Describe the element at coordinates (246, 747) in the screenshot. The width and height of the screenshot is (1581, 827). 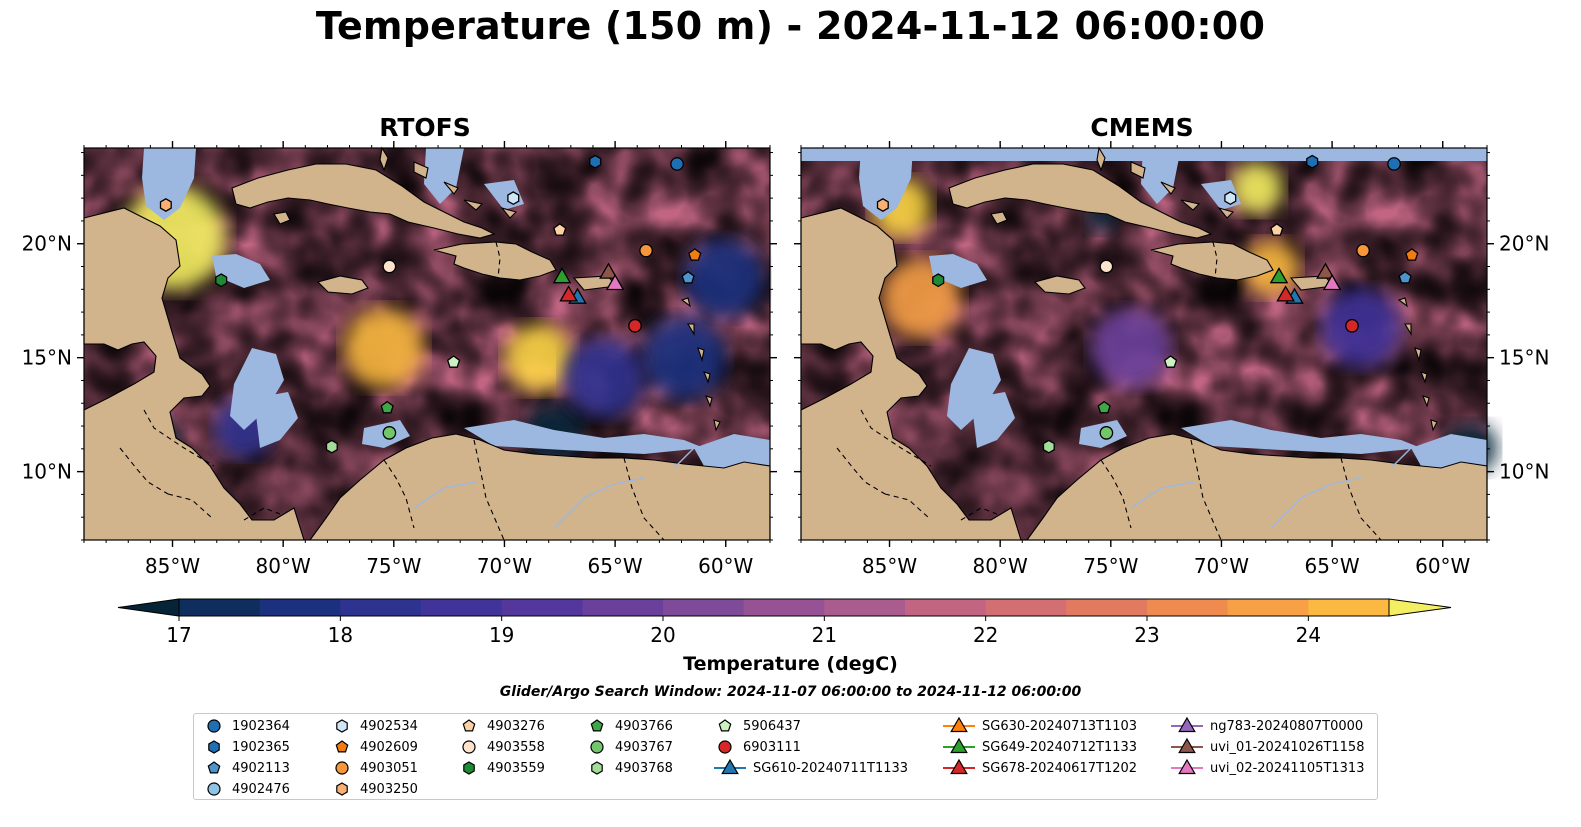
I see `legend-item: 1902365` at that location.